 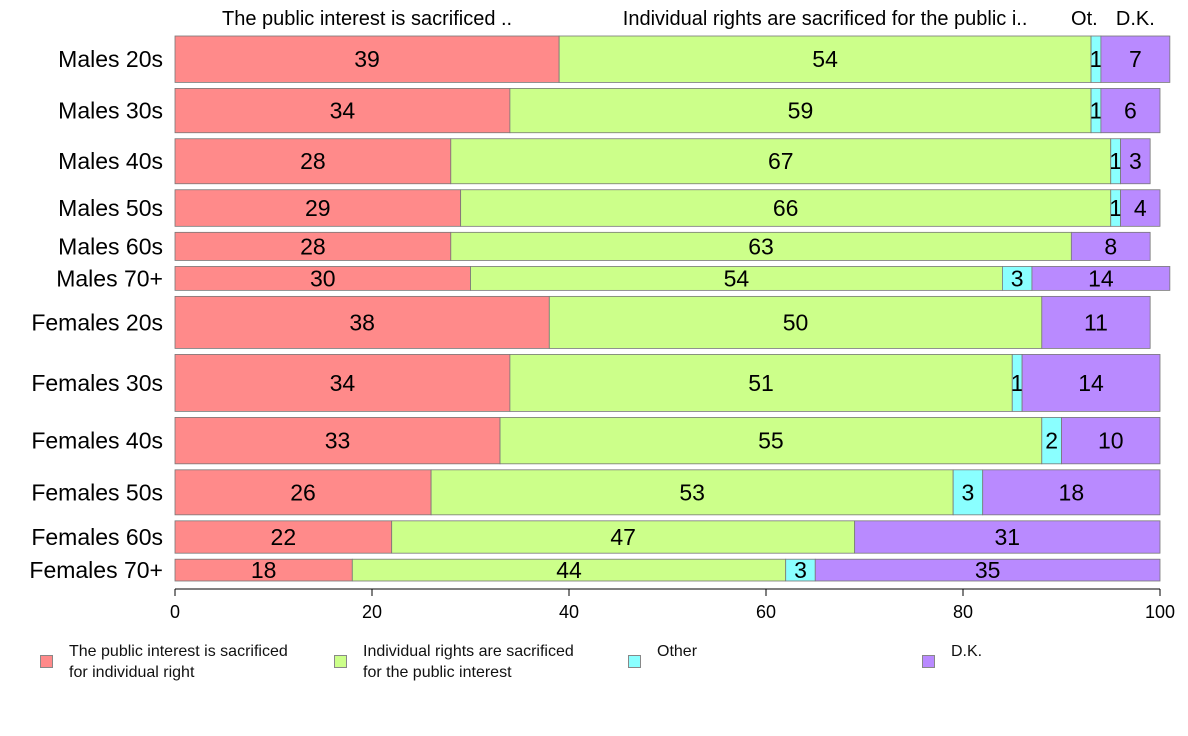 I want to click on data-label: 34, so click(x=343, y=111).